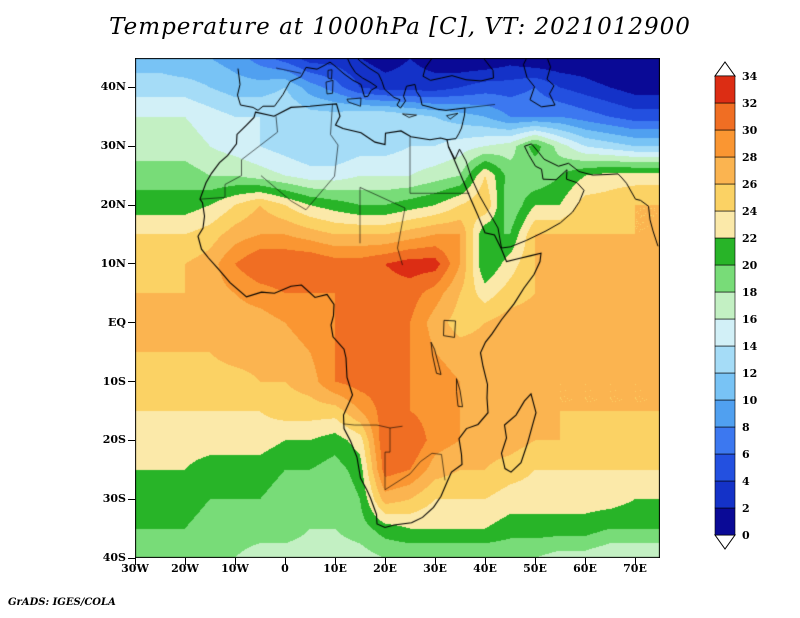 This screenshot has width=800, height=618. What do you see at coordinates (750, 76) in the screenshot?
I see `colorbar-label: 34` at bounding box center [750, 76].